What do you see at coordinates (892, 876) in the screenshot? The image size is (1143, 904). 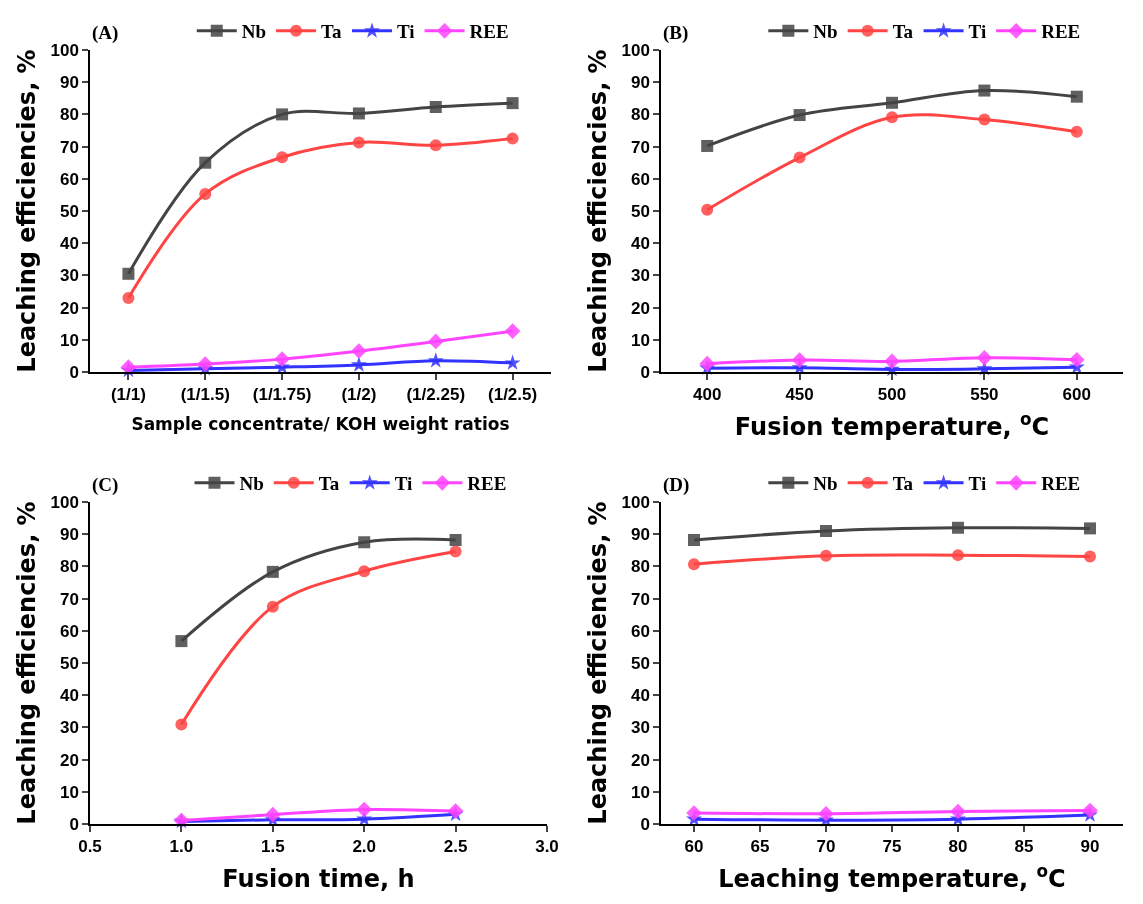 I see `x-axis-title: Leaching temperature, $^{o}$C` at bounding box center [892, 876].